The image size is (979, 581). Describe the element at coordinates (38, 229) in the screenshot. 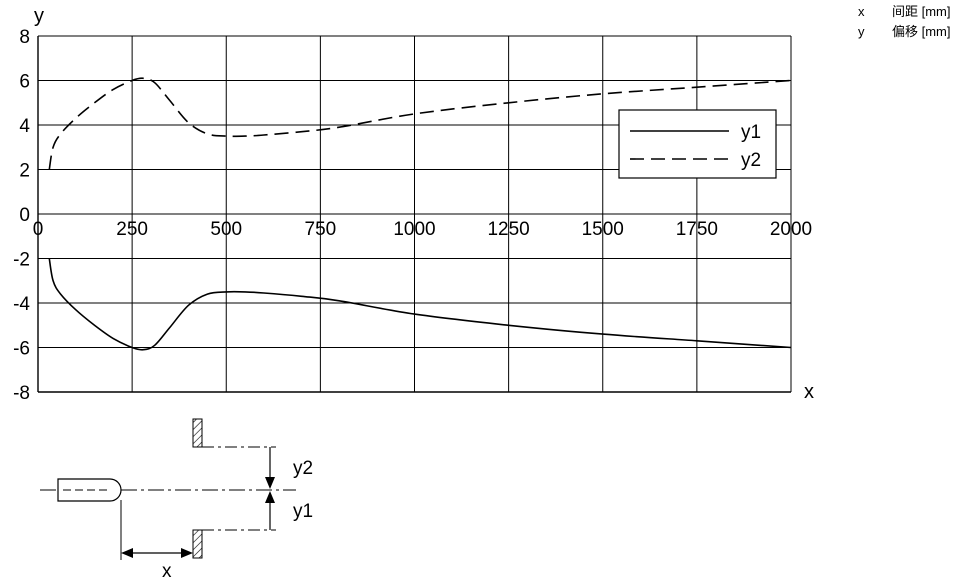

I see `x-tick-label: 0` at that location.